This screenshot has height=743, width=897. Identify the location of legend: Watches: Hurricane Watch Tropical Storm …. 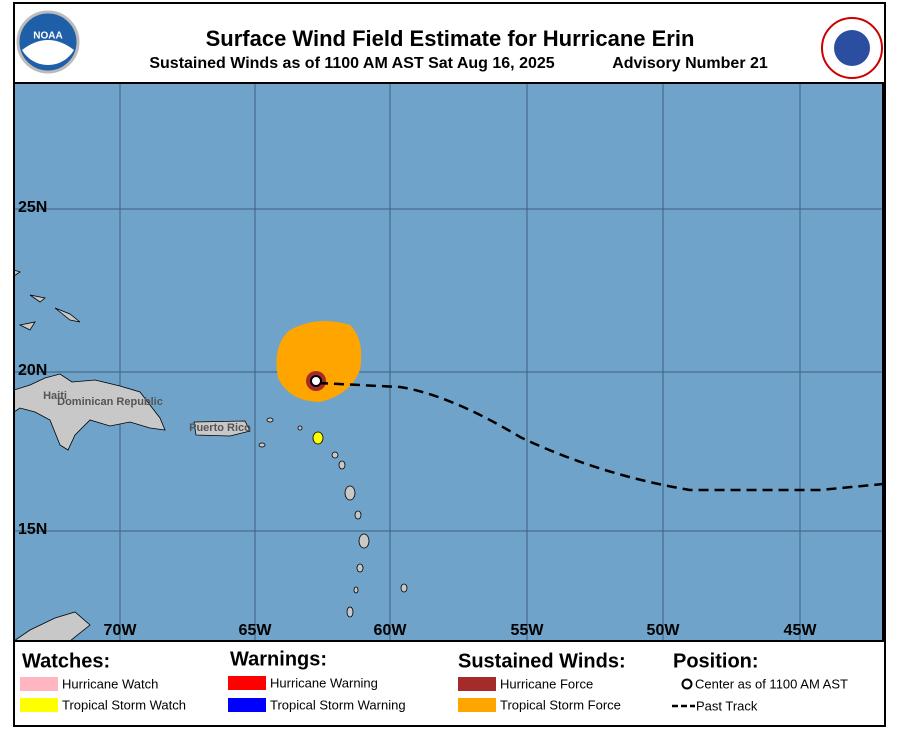
(434, 680).